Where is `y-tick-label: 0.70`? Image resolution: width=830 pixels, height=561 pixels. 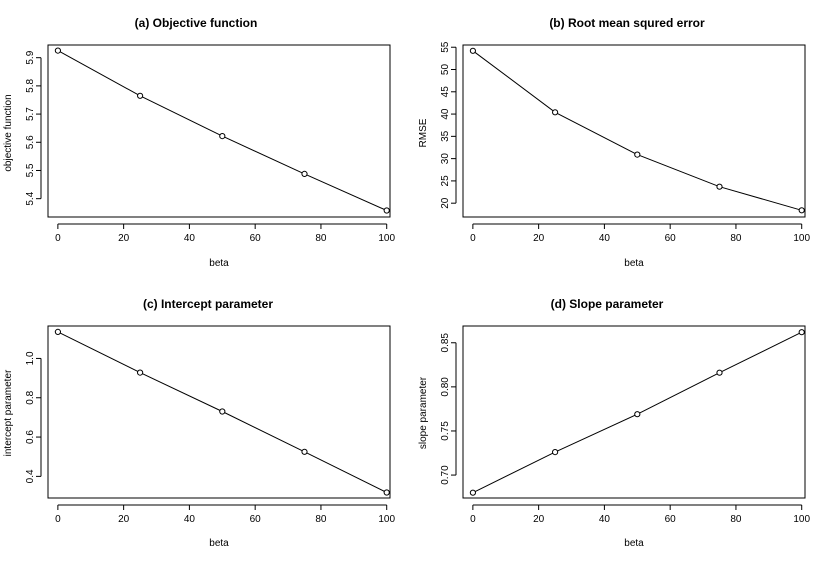 y-tick-label: 0.70 is located at coordinates (445, 475).